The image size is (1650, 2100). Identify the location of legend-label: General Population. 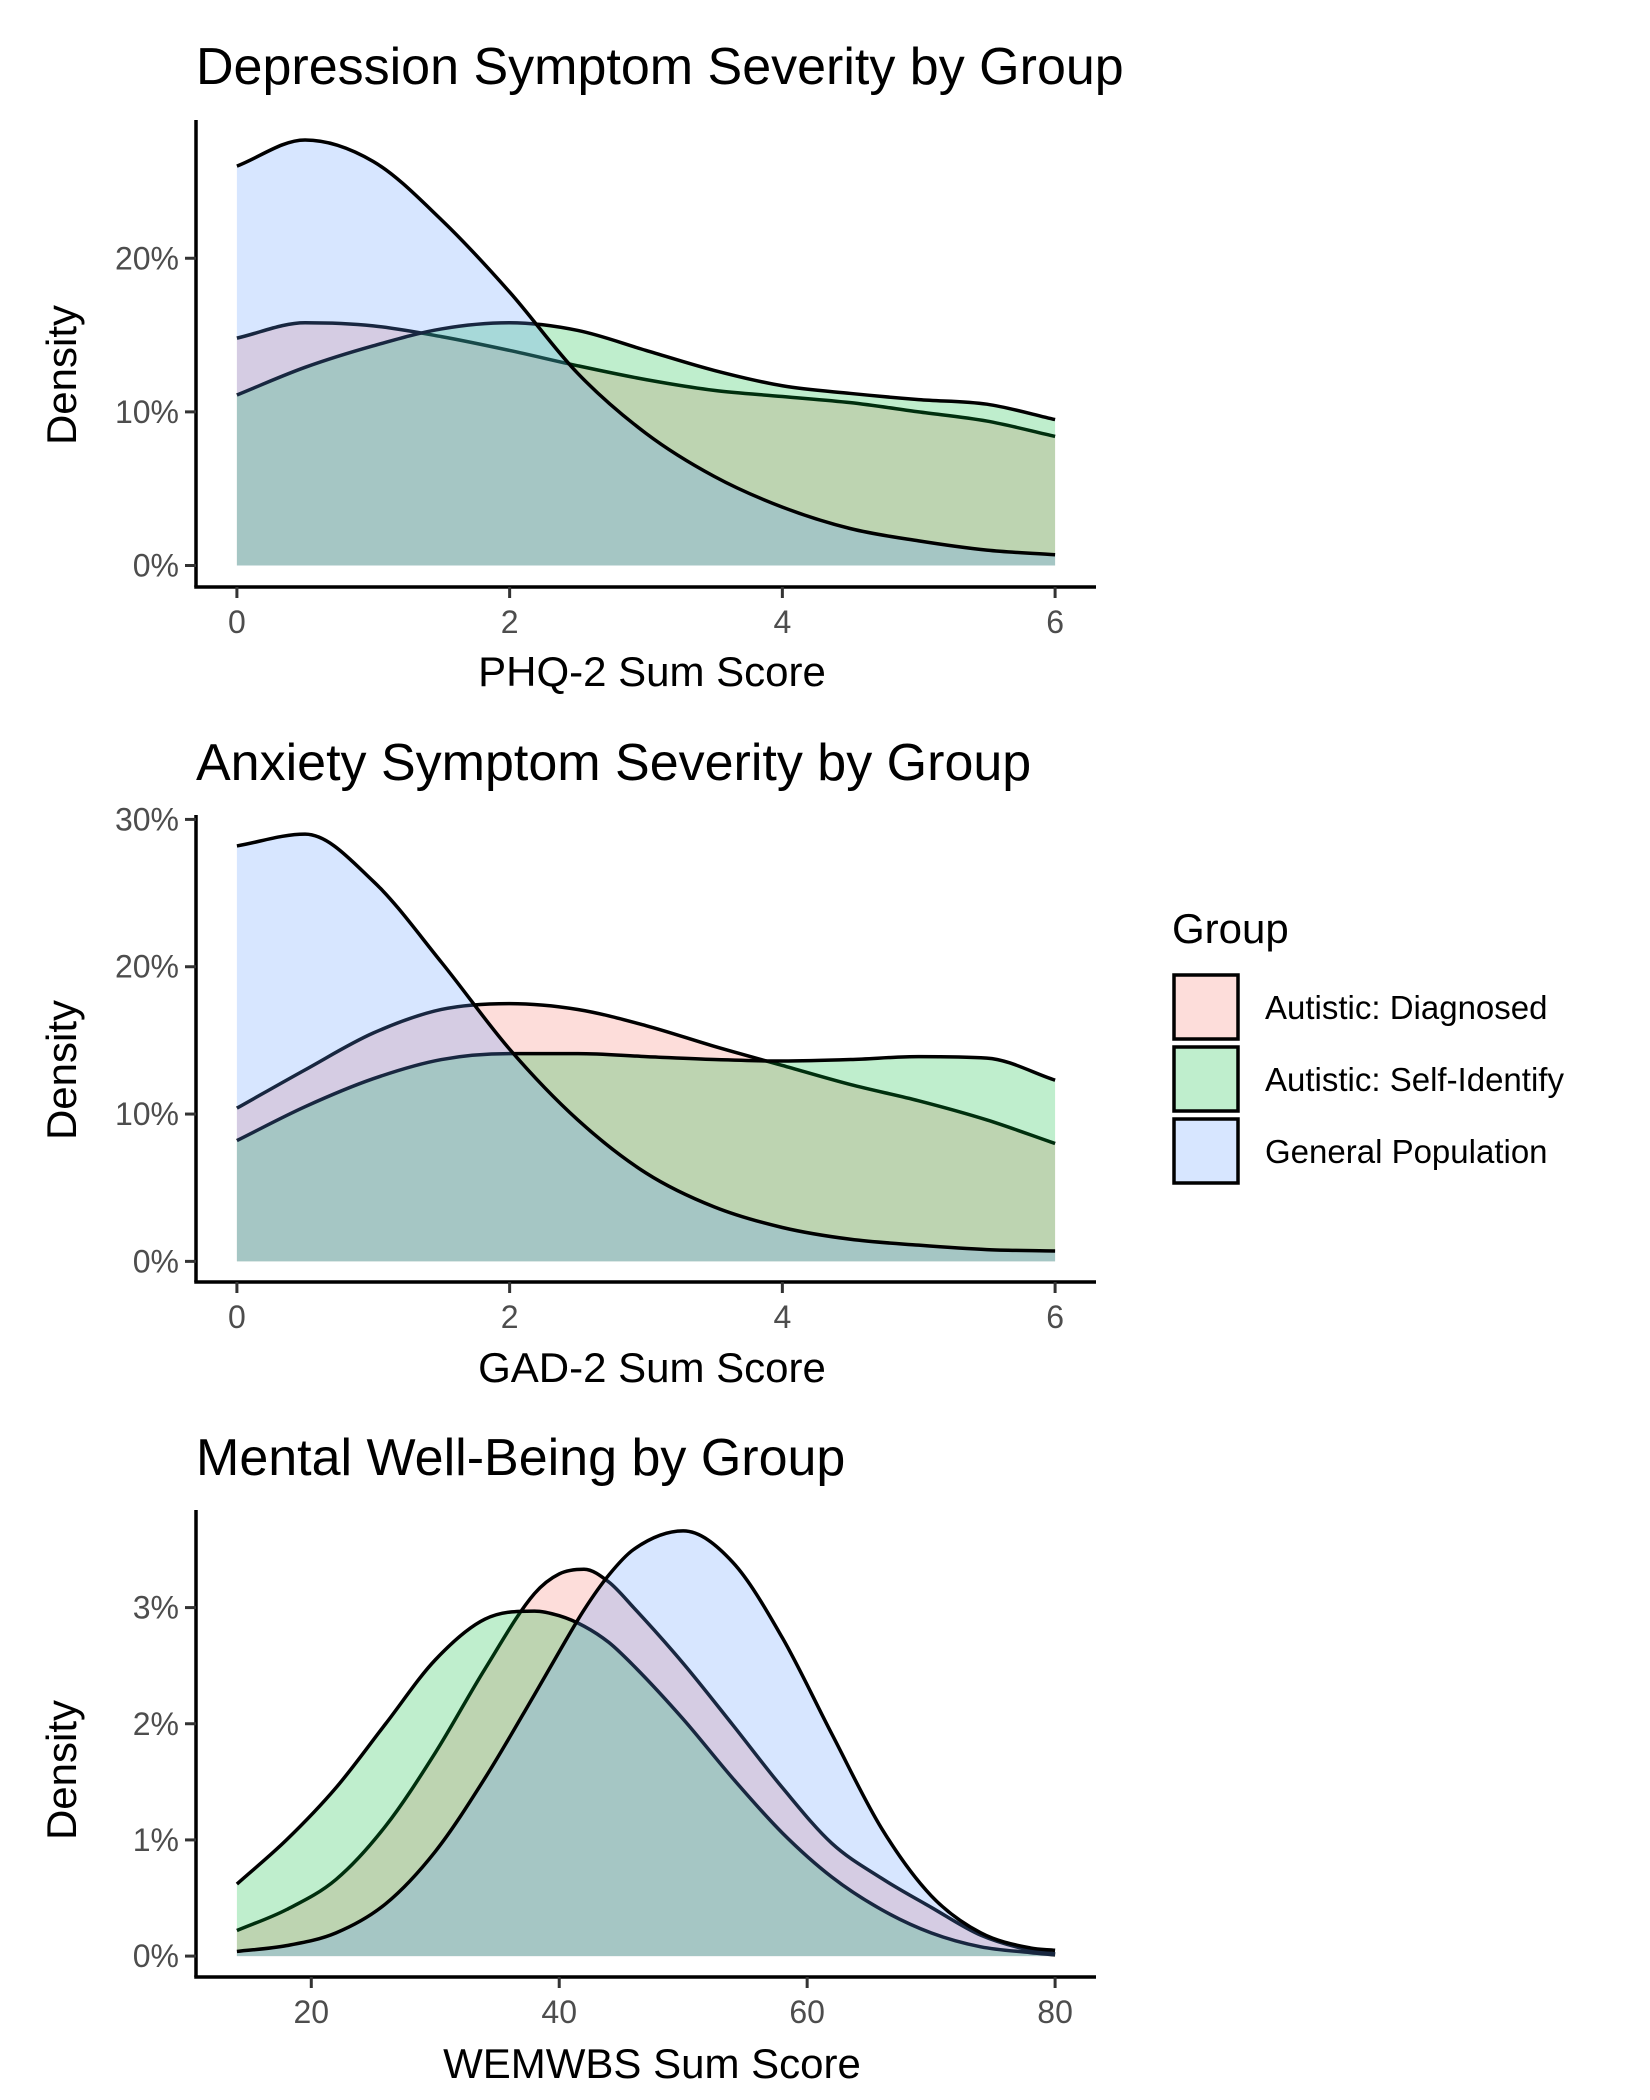
(1406, 1151).